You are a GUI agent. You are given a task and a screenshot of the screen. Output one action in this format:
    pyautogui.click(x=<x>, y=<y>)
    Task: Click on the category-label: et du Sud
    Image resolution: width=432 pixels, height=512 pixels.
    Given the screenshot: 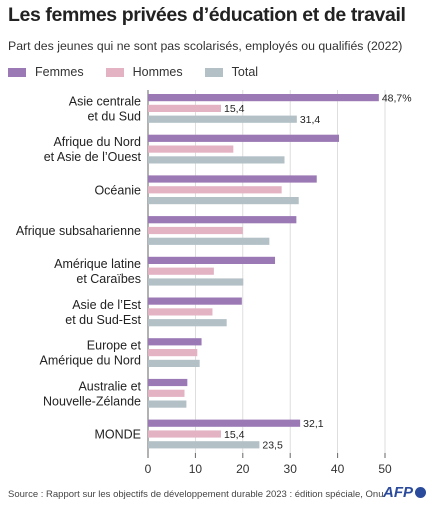 What is the action you would take?
    pyautogui.click(x=114, y=116)
    